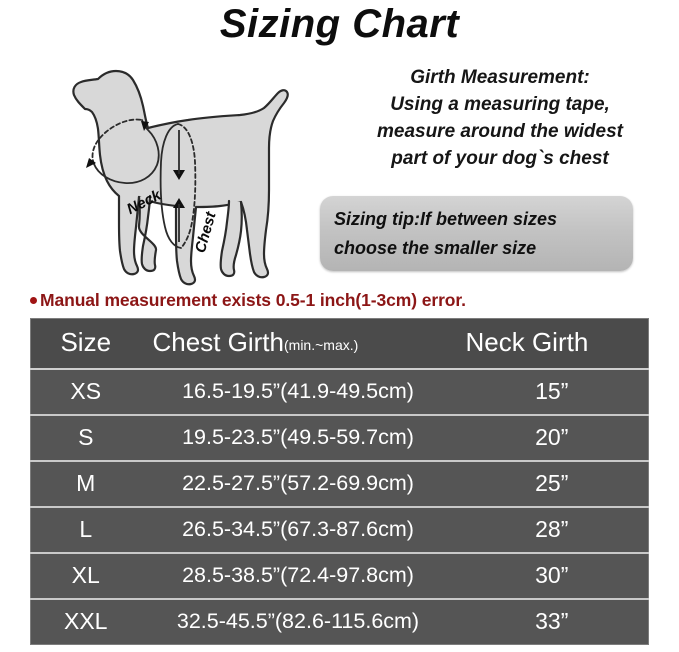  I want to click on cell-chest: 16.5-19.5”(41.9-49.5cm), so click(298, 392).